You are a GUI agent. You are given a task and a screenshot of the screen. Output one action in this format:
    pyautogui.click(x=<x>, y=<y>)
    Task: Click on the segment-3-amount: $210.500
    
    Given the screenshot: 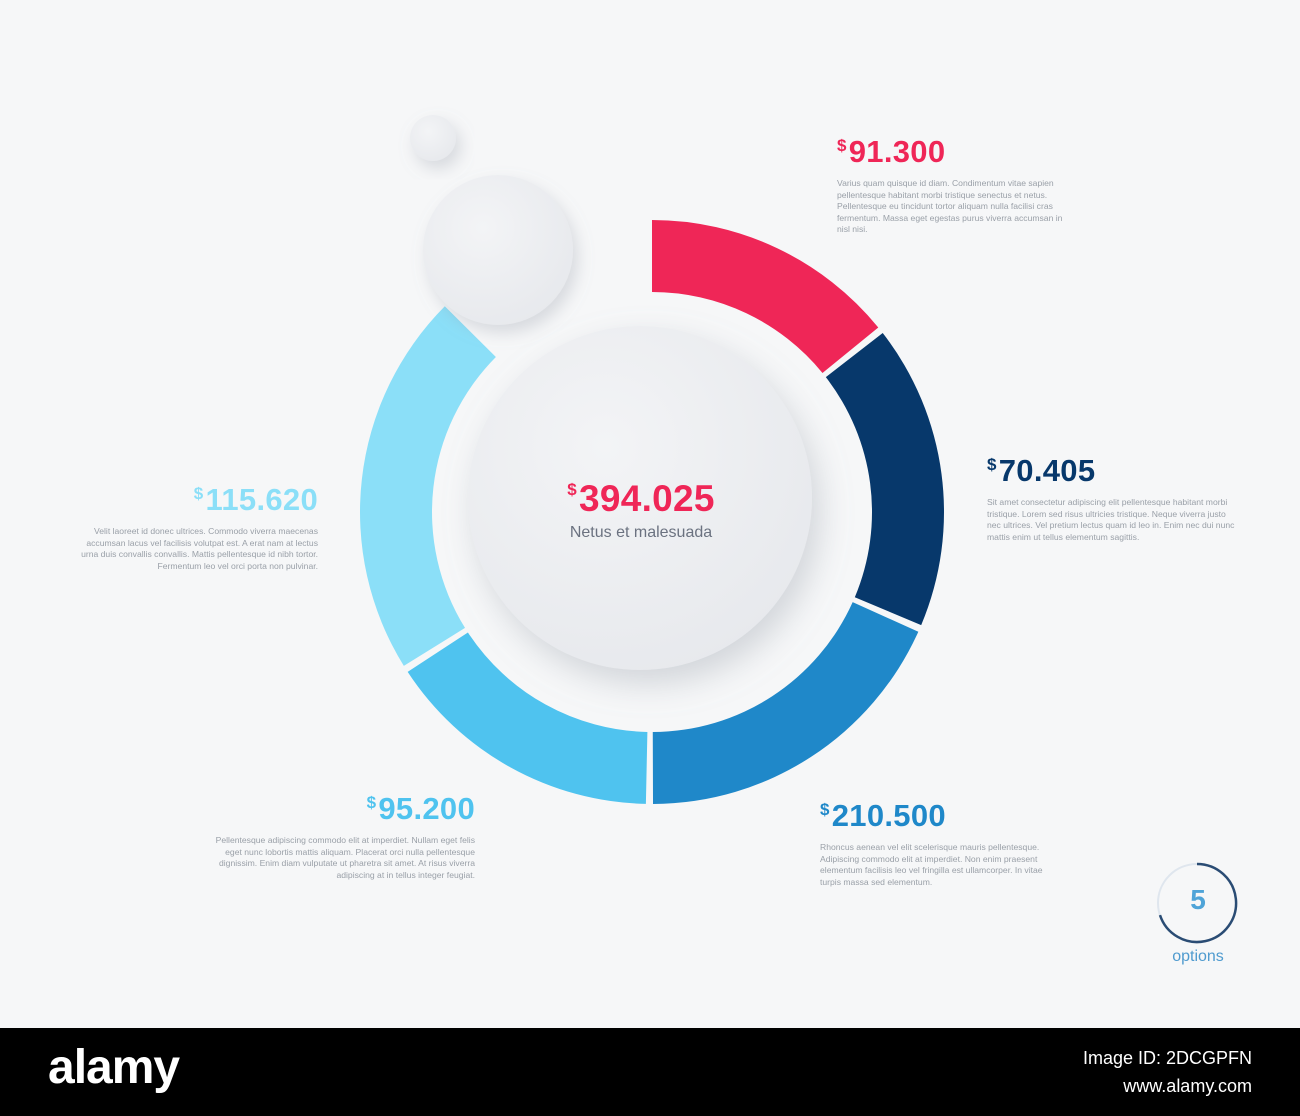 What is the action you would take?
    pyautogui.click(x=940, y=816)
    